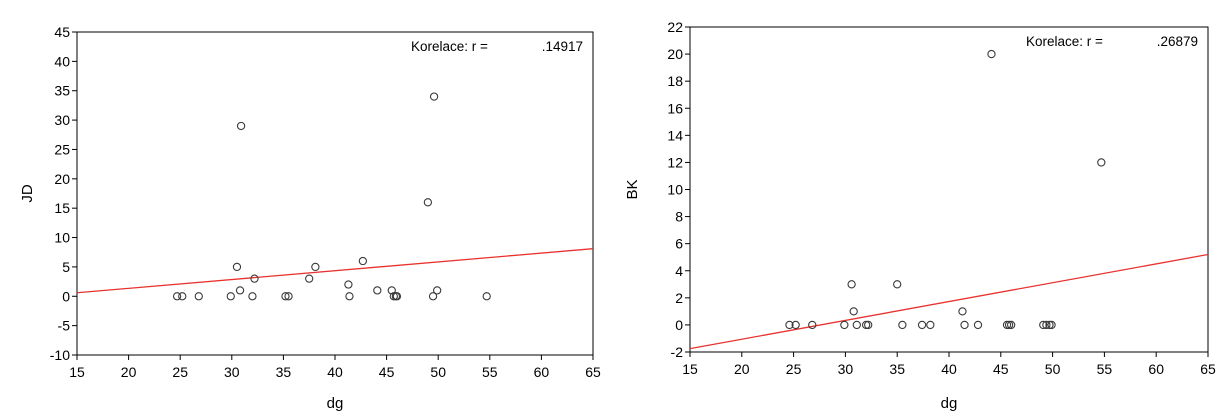 The height and width of the screenshot is (419, 1218). Describe the element at coordinates (335, 372) in the screenshot. I see `x-tick-label: 40` at that location.